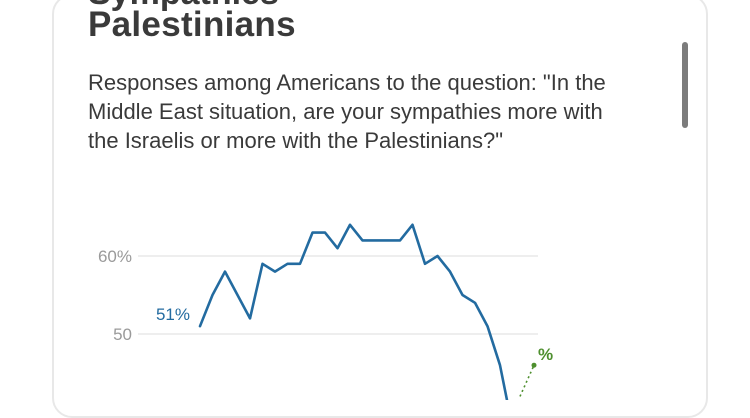  What do you see at coordinates (685, 85) in the screenshot?
I see `scrollbar-thumb` at bounding box center [685, 85].